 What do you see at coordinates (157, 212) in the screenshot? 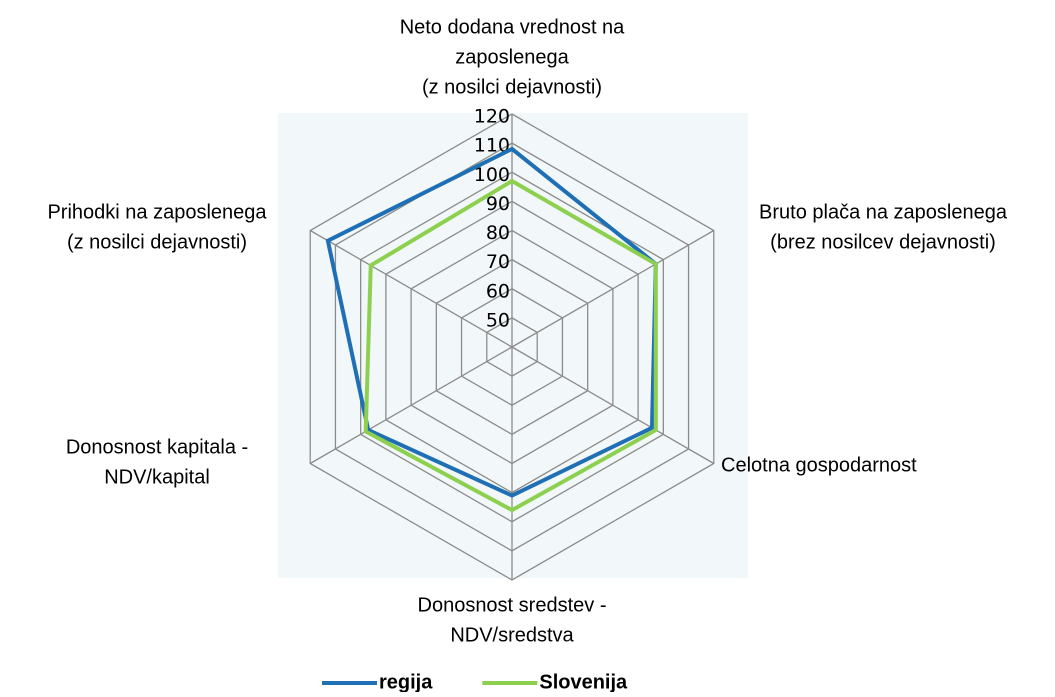
I see `axis-label: Prihodki na zaposlenega` at bounding box center [157, 212].